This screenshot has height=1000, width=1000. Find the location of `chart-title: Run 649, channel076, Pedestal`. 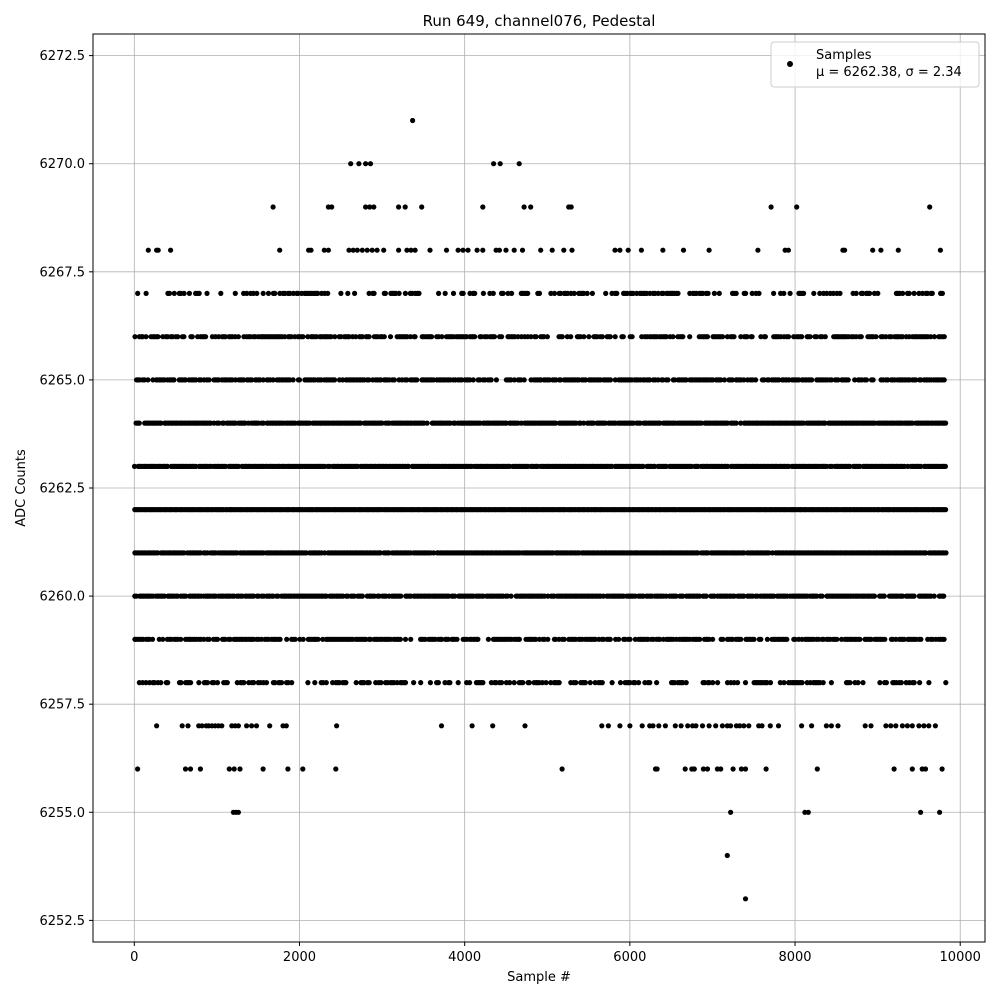

chart-title: Run 649, channel076, Pedestal is located at coordinates (539, 21).